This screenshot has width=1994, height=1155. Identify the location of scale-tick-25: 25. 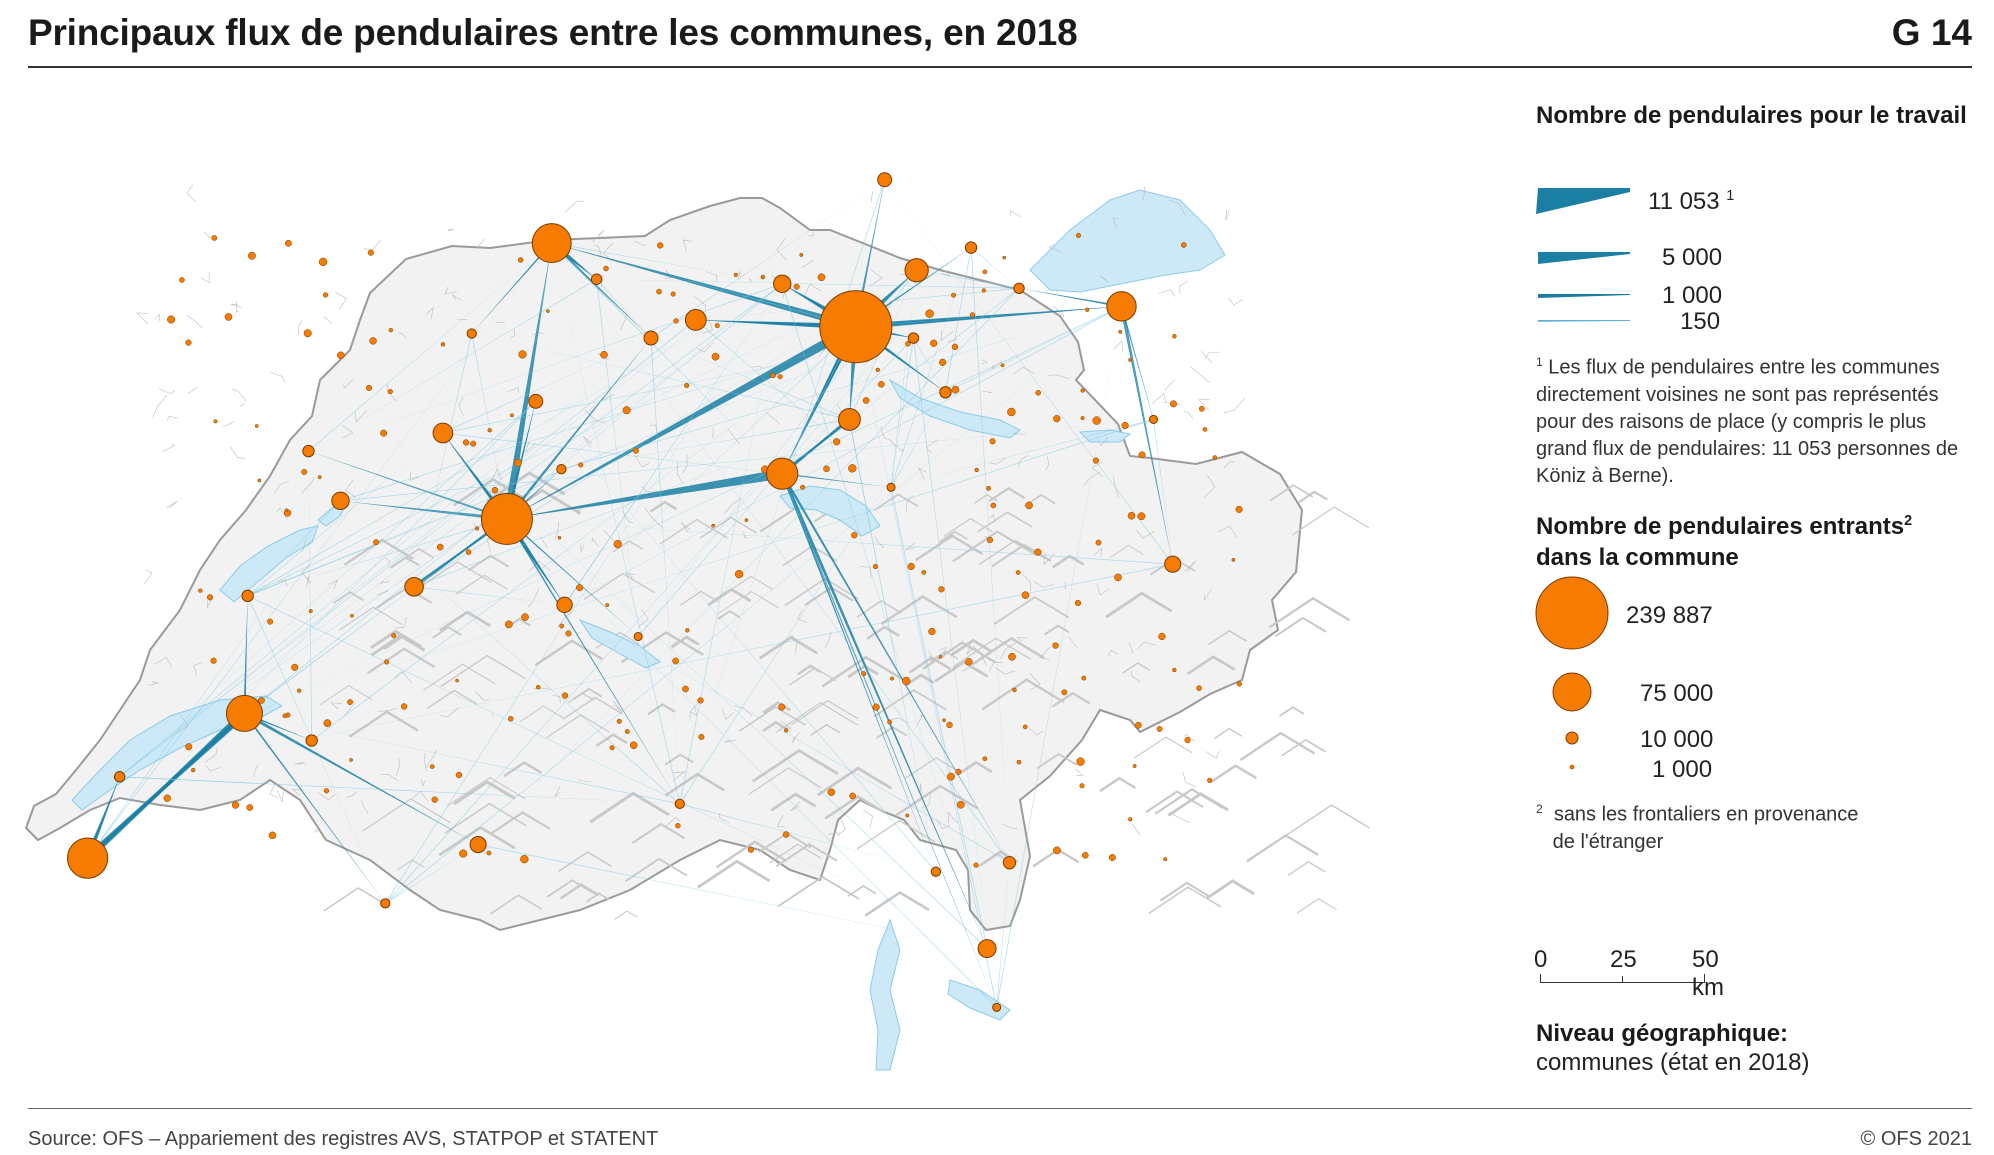
(1623, 959).